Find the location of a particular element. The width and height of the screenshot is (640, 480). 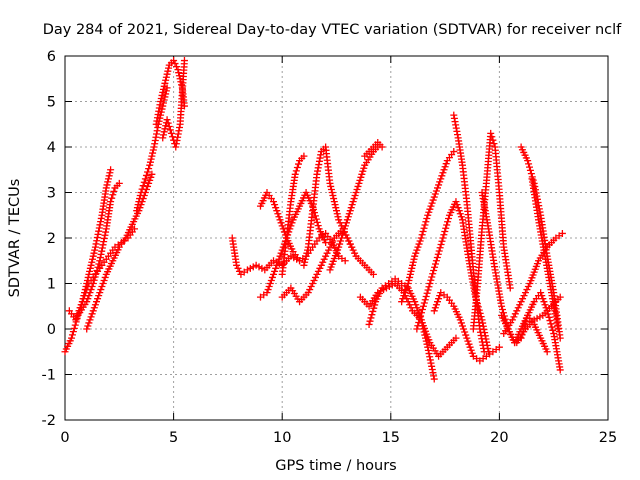

x-tick-label: 25 is located at coordinates (608, 438).